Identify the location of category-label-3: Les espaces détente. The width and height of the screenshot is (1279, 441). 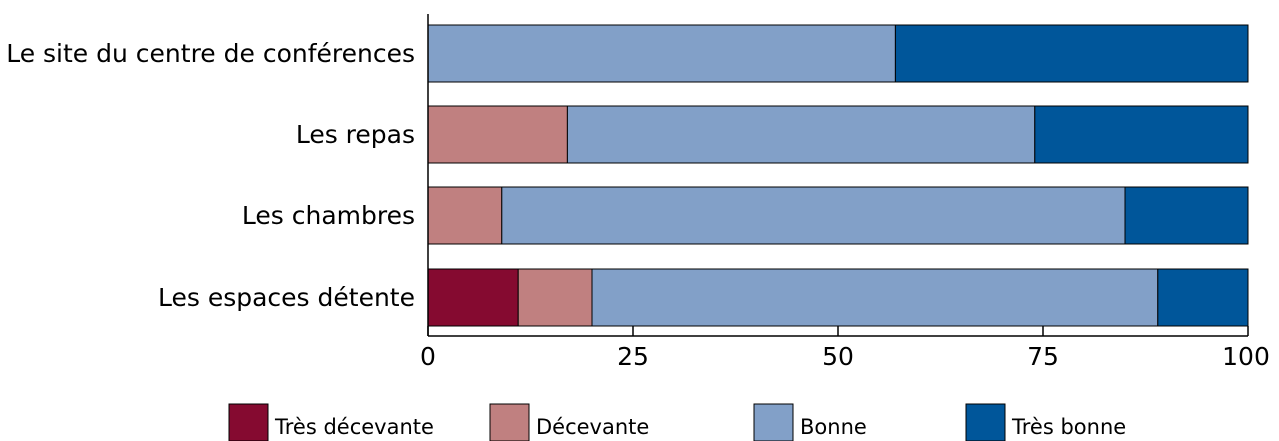
(286, 297).